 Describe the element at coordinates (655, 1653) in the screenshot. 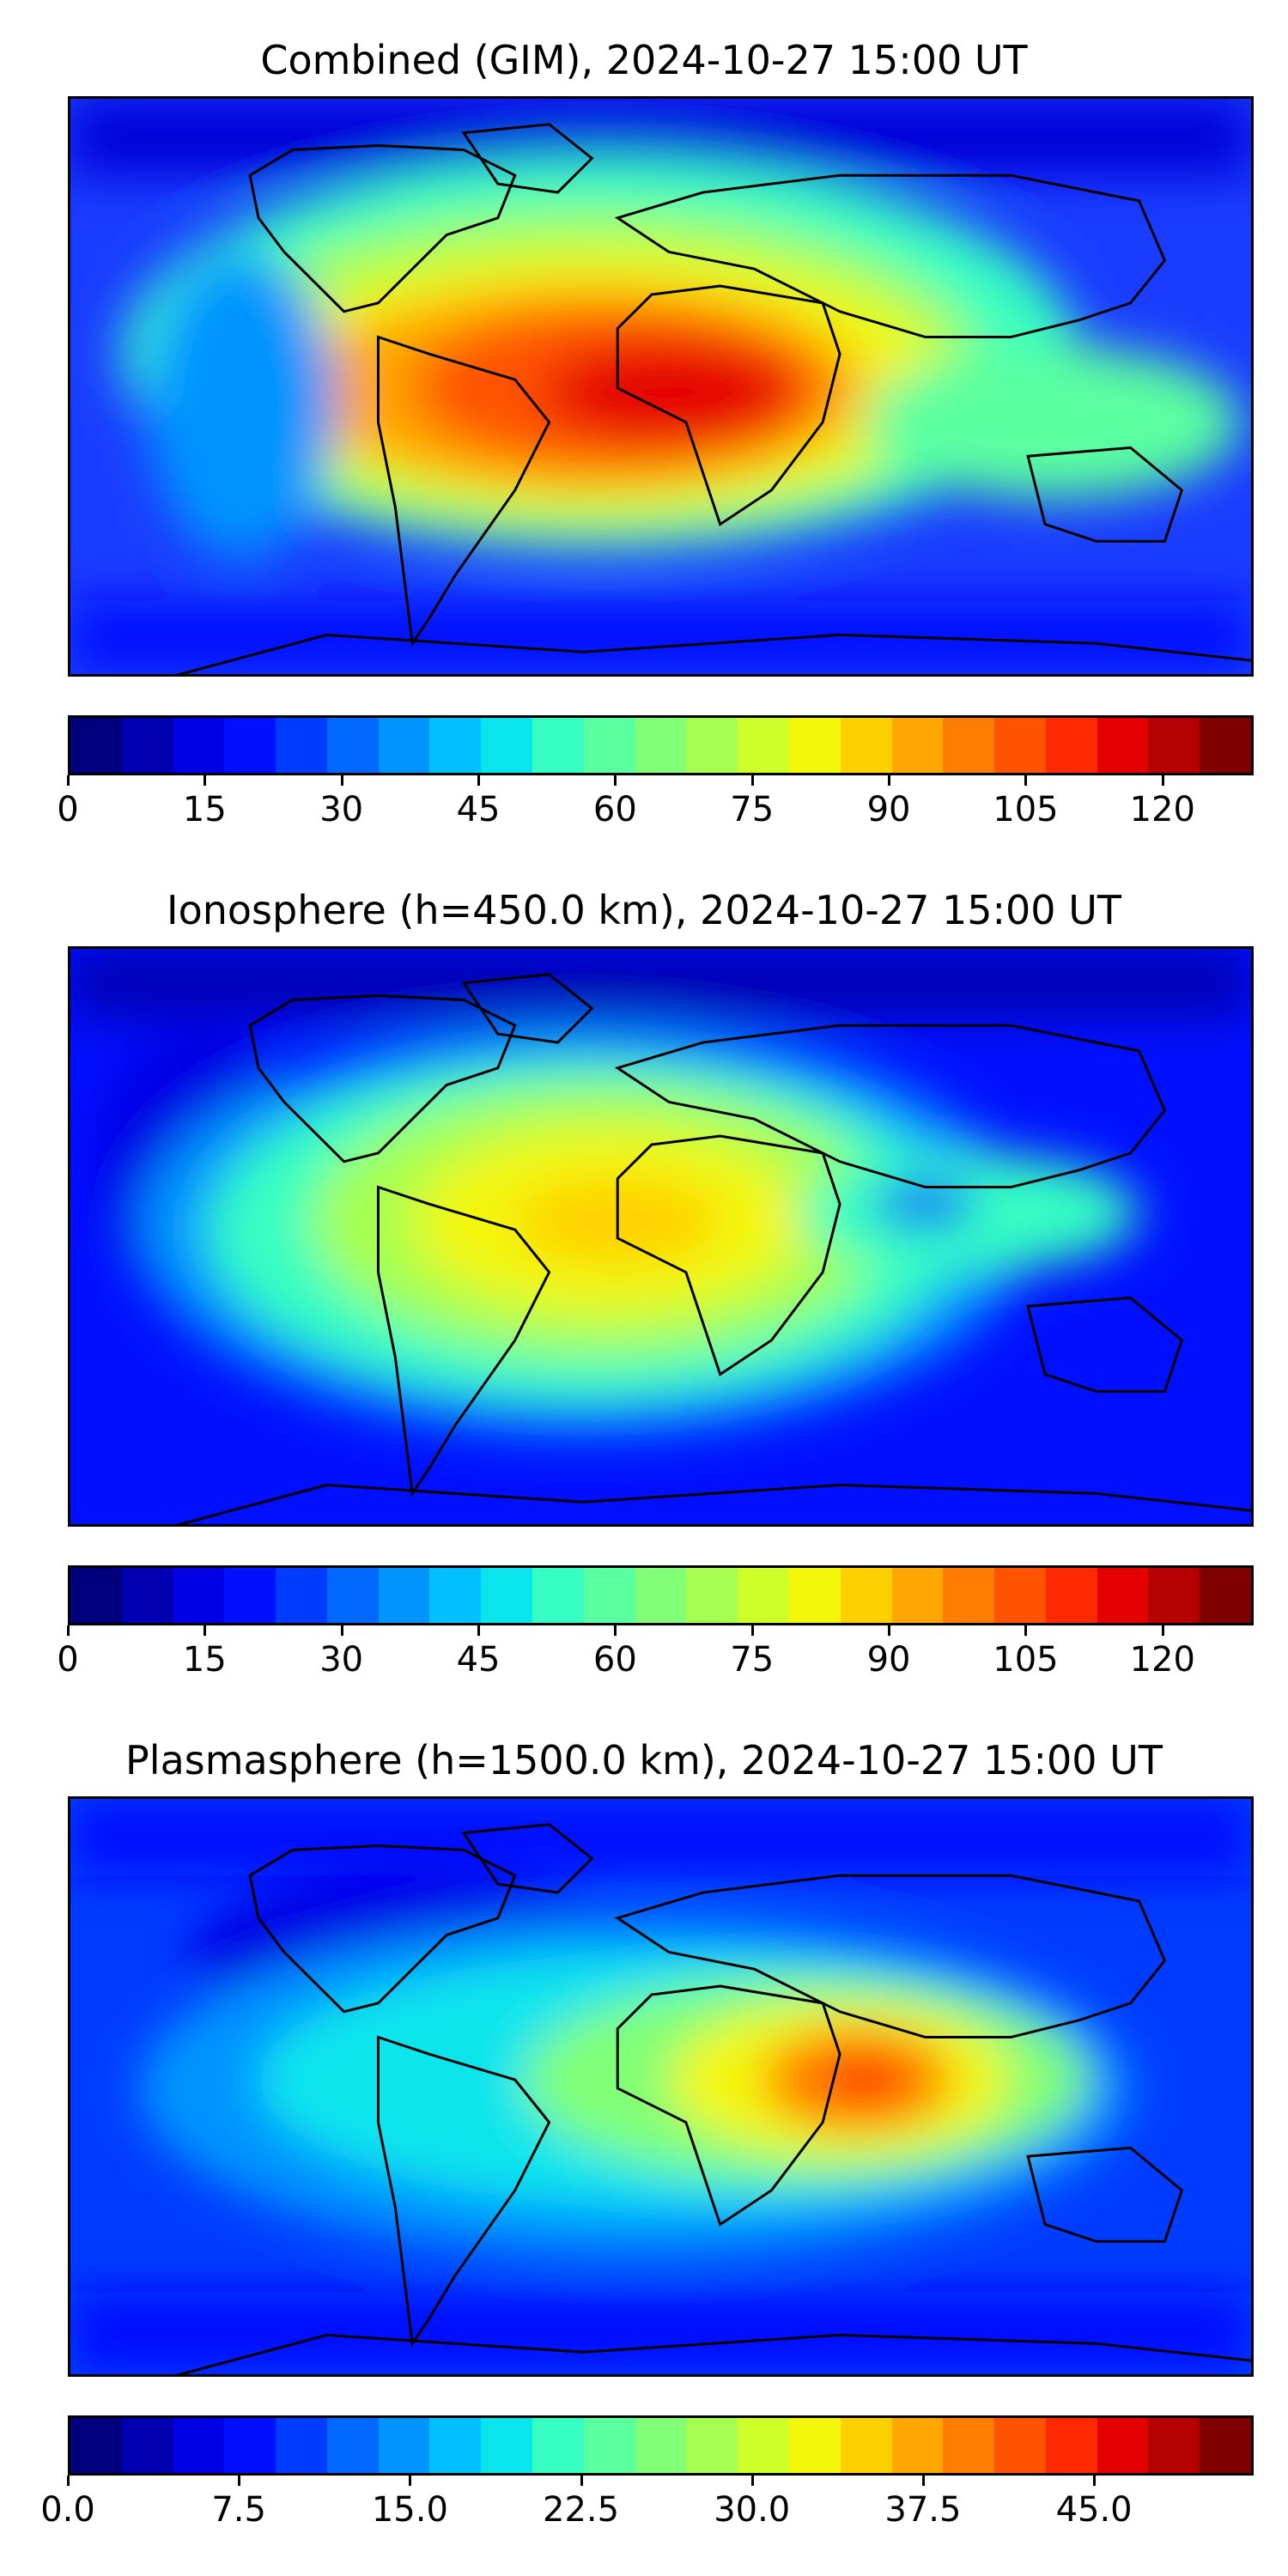

I see `panel-2-colorbar-ticks: 0 15 30 45 60 75 90 105 120` at that location.